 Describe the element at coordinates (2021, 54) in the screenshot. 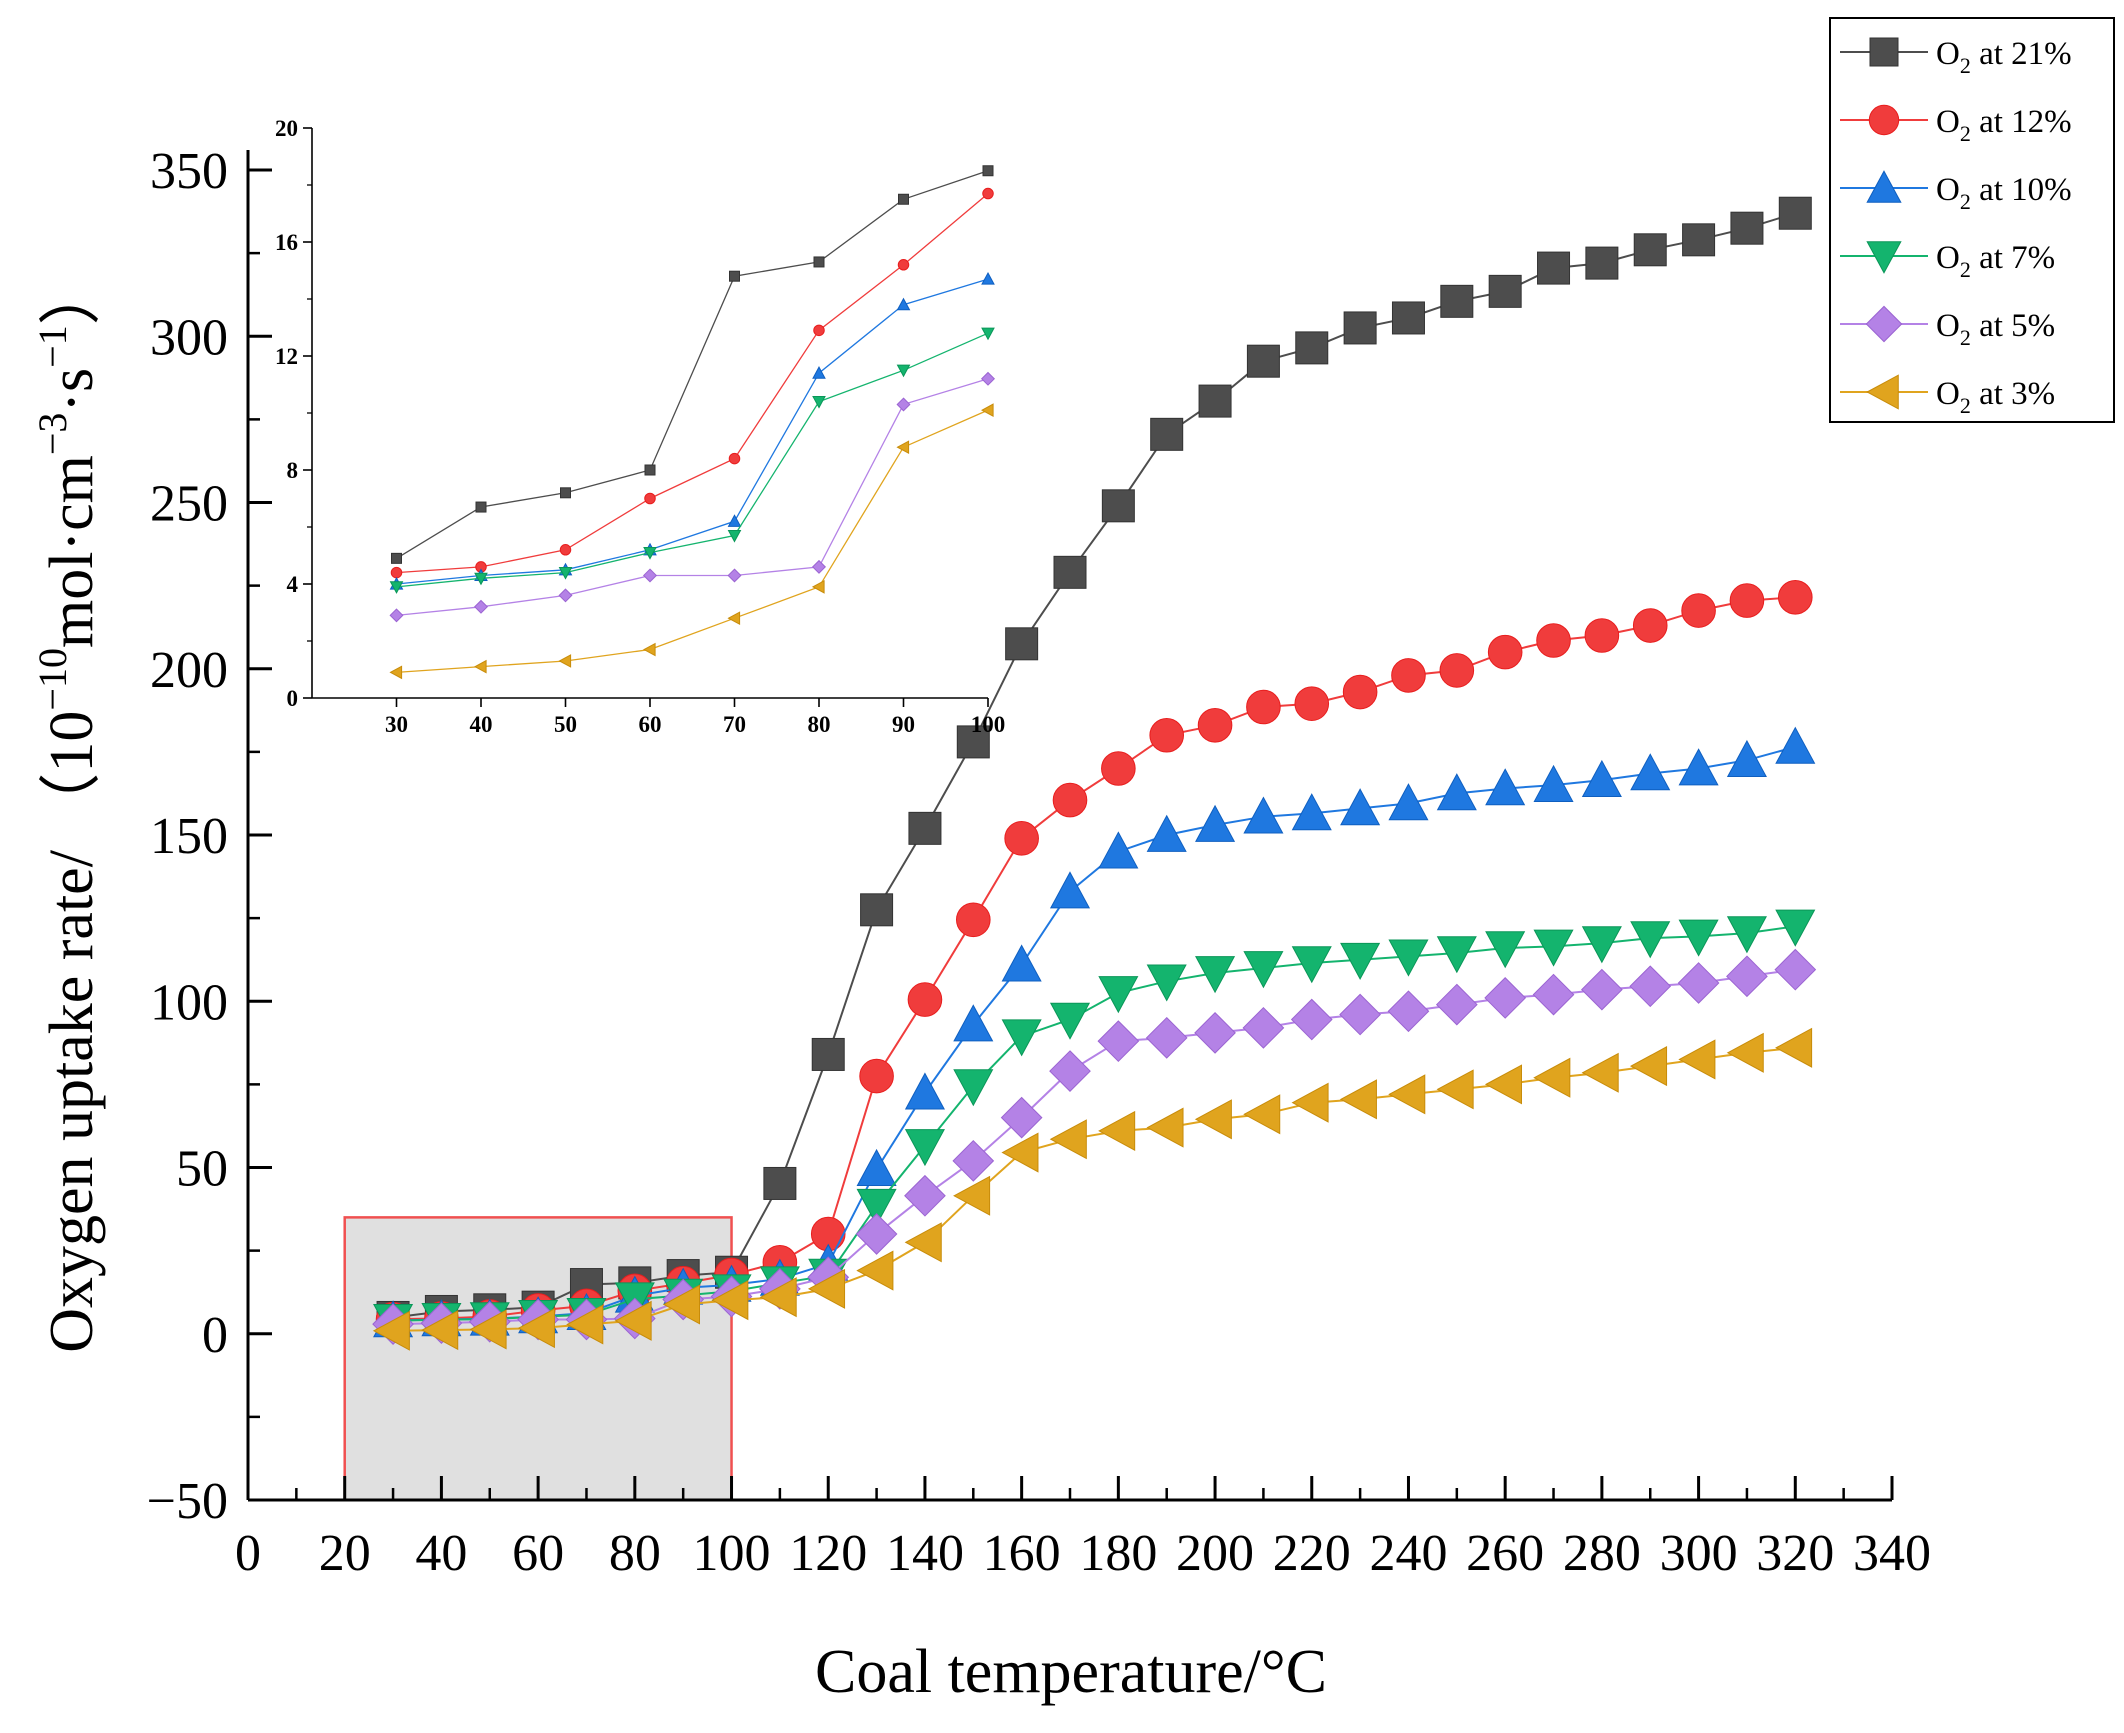

I see `legend-label-suffix: at 21%` at that location.